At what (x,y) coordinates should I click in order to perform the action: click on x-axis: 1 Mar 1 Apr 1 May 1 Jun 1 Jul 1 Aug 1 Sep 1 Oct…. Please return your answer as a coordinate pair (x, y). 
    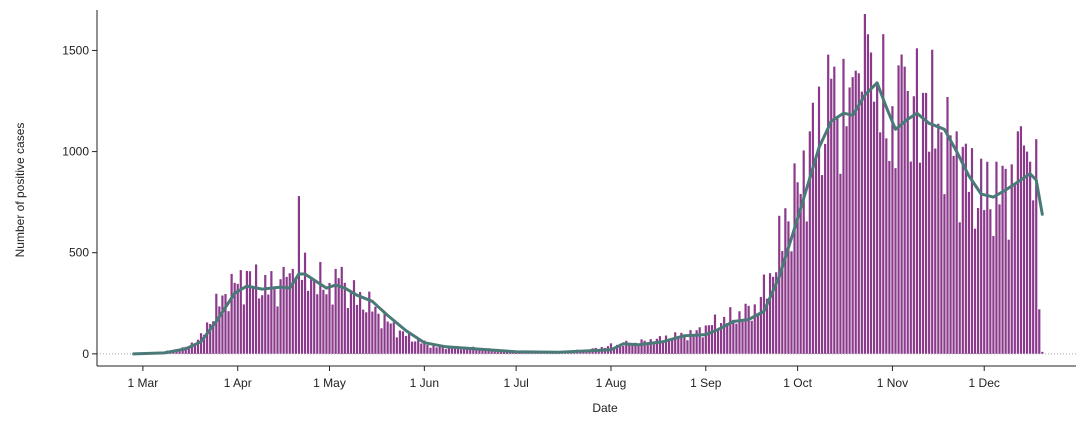
    Looking at the image, I should click on (586, 377).